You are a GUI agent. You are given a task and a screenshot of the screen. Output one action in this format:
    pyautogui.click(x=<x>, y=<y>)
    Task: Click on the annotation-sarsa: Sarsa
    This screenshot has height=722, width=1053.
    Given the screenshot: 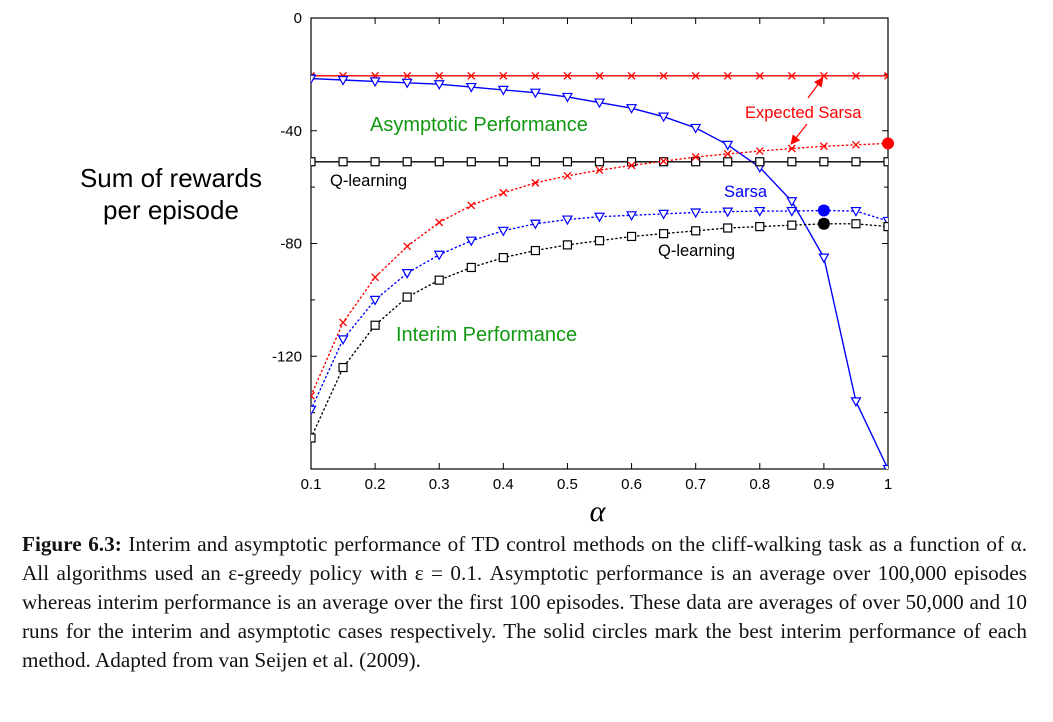 What is the action you would take?
    pyautogui.click(x=746, y=192)
    